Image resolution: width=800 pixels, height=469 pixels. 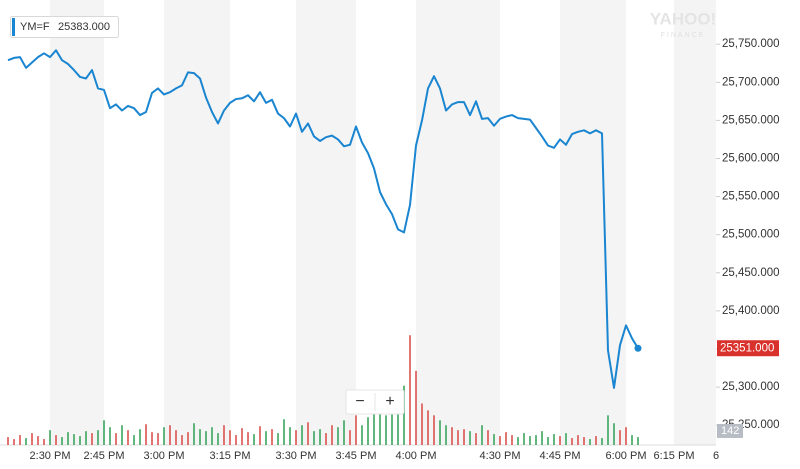 What do you see at coordinates (50, 456) in the screenshot?
I see `x-tick-label: 2:30 PM` at bounding box center [50, 456].